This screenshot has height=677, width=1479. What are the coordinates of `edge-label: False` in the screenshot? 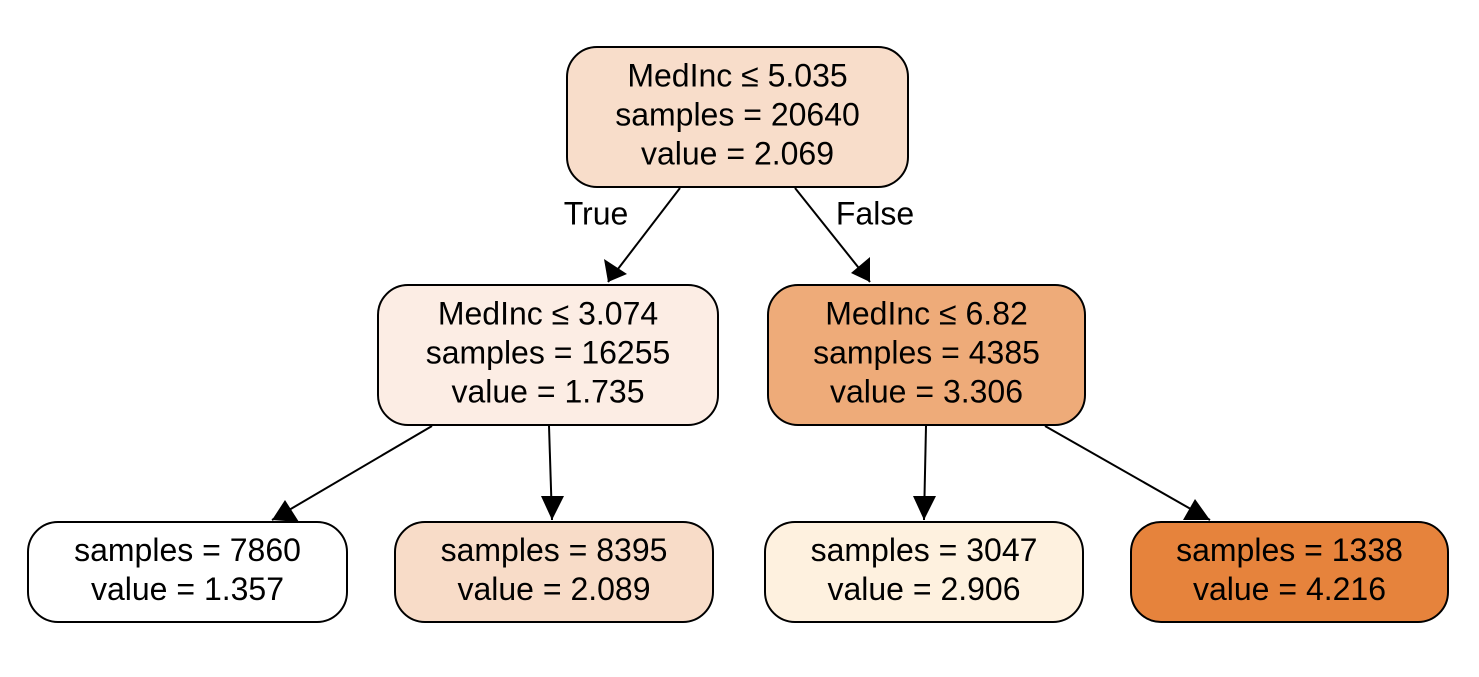 It's located at (875, 213).